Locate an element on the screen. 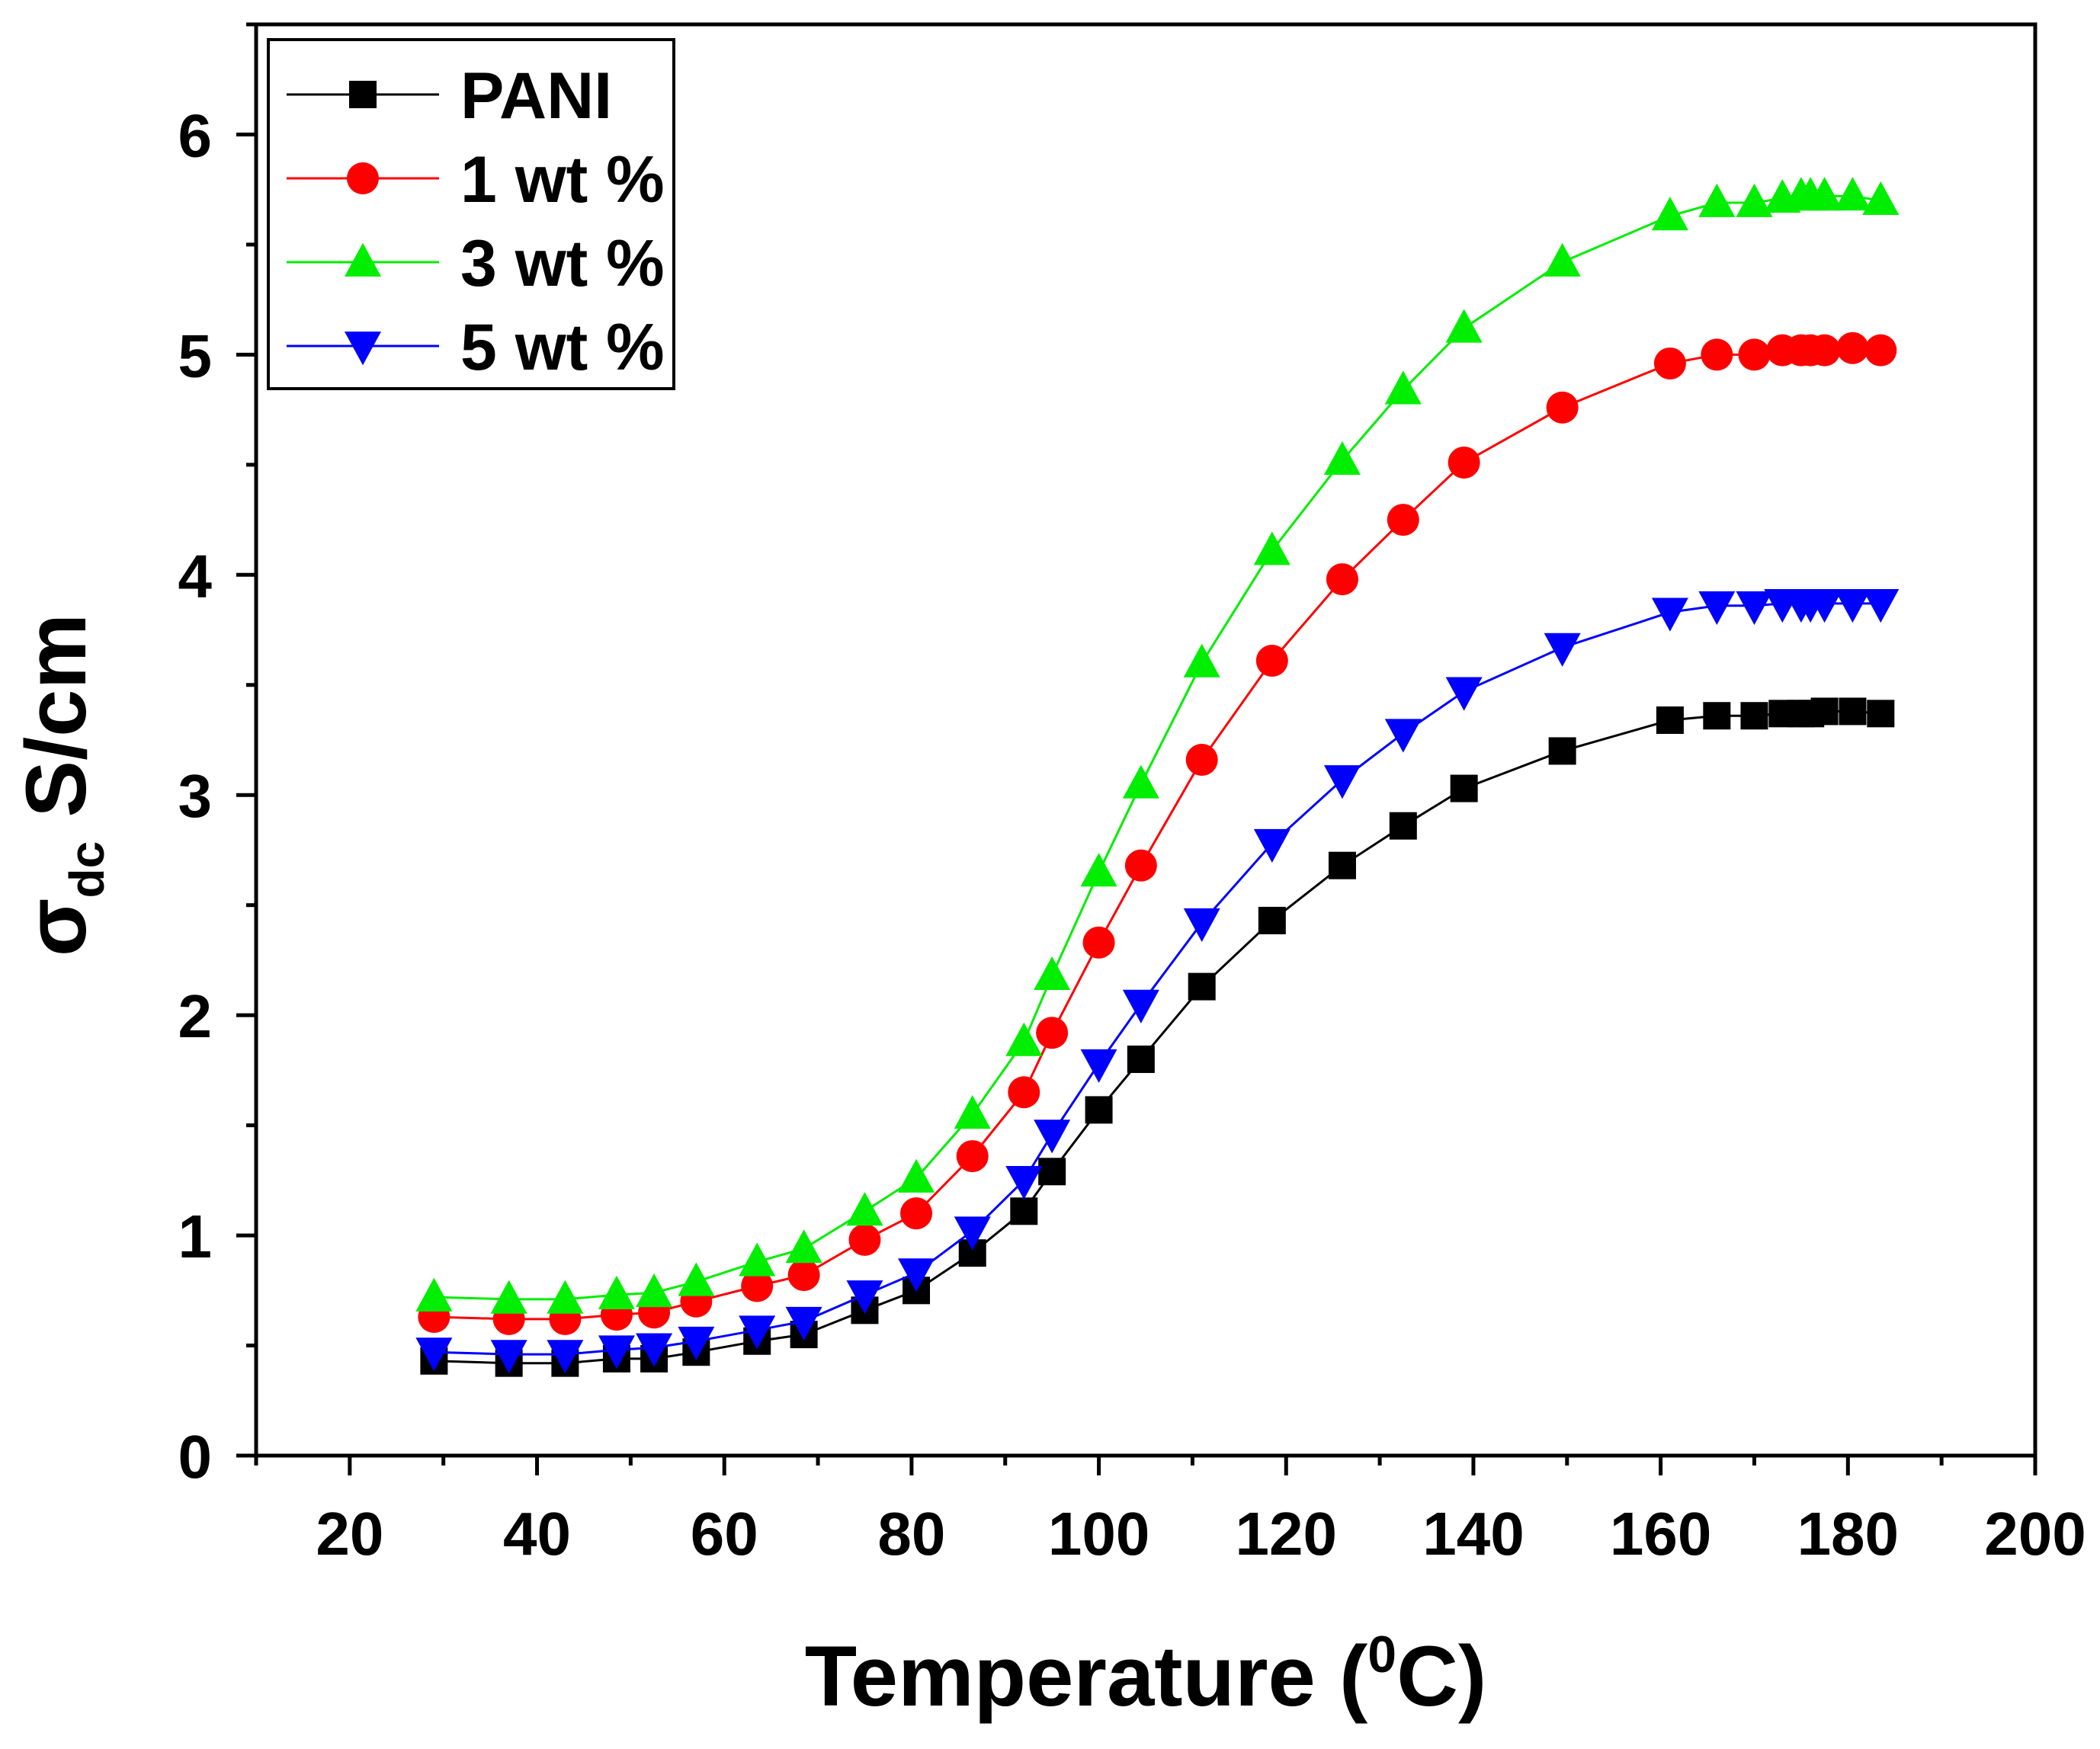 Image resolution: width=2100 pixels, height=1749 pixels. y-axis-title-subscript: dc is located at coordinates (86, 870).